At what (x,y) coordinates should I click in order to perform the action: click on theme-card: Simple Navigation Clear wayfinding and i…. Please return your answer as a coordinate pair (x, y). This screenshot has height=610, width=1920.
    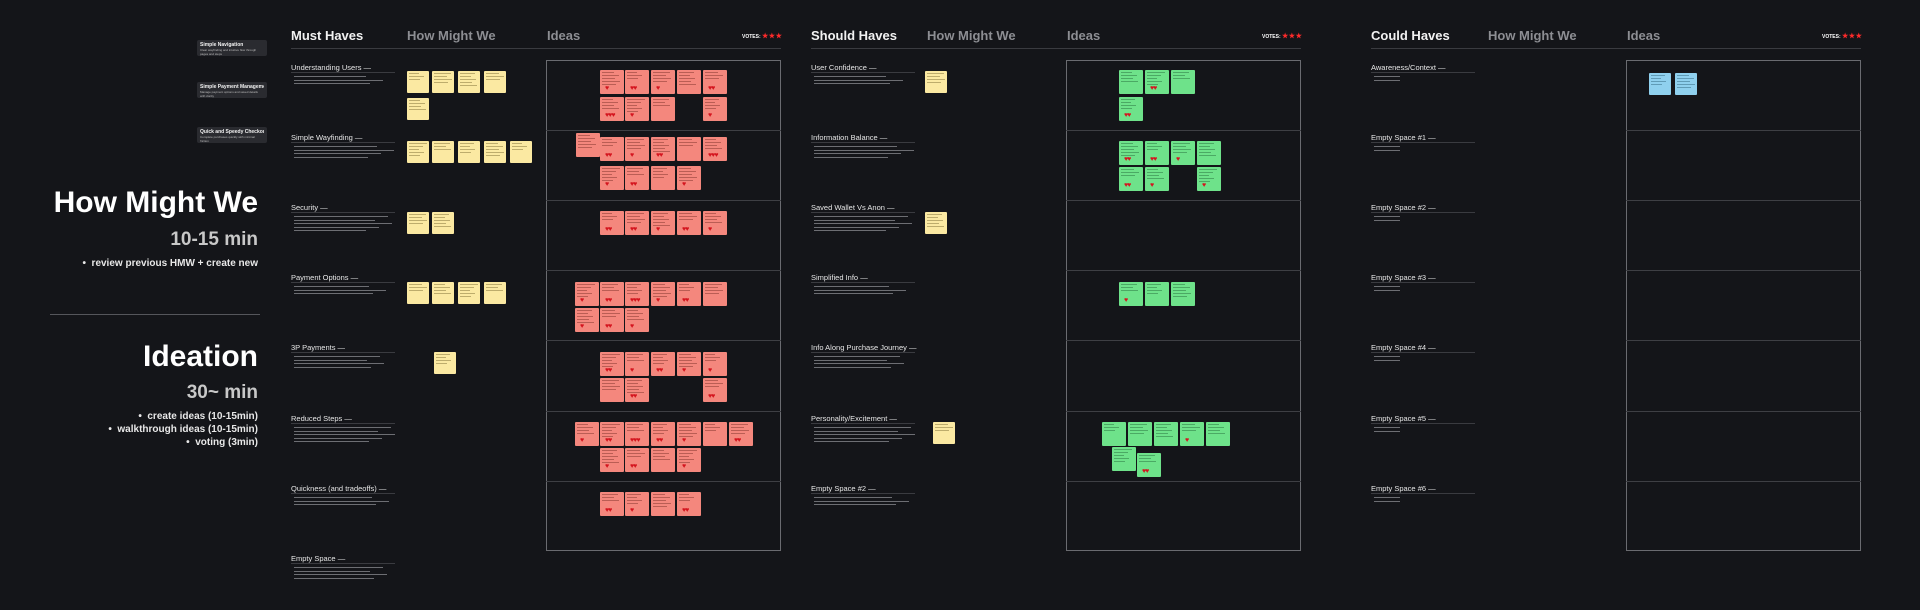
    Looking at the image, I should click on (232, 48).